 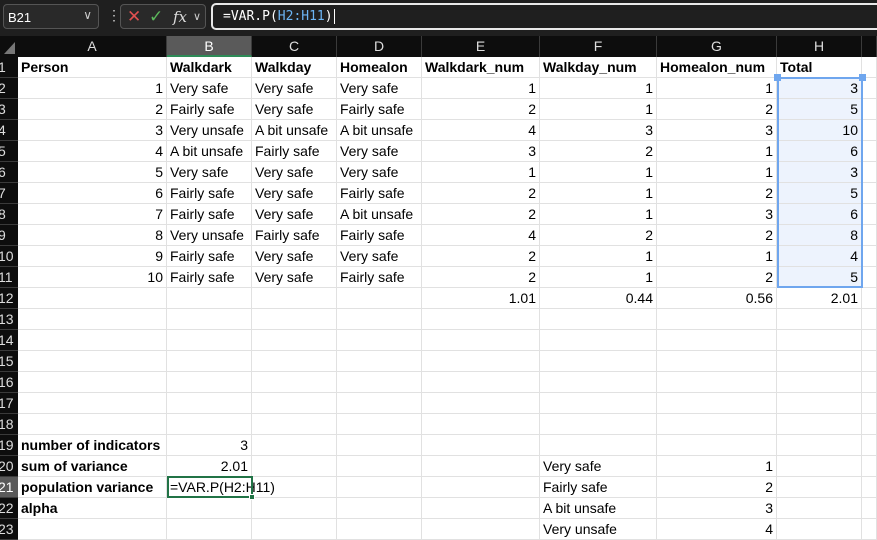 I want to click on cell-D20, so click(x=379, y=466).